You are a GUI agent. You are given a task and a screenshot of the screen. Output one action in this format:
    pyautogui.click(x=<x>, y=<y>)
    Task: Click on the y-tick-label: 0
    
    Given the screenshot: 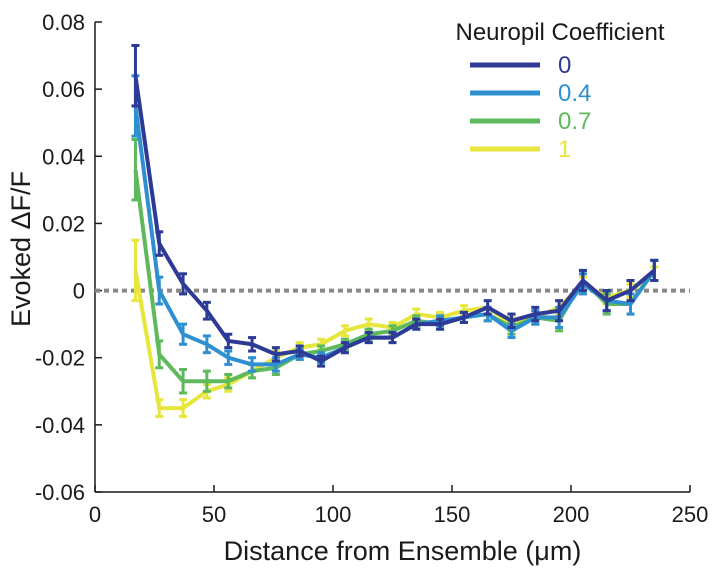 What is the action you would take?
    pyautogui.click(x=79, y=291)
    